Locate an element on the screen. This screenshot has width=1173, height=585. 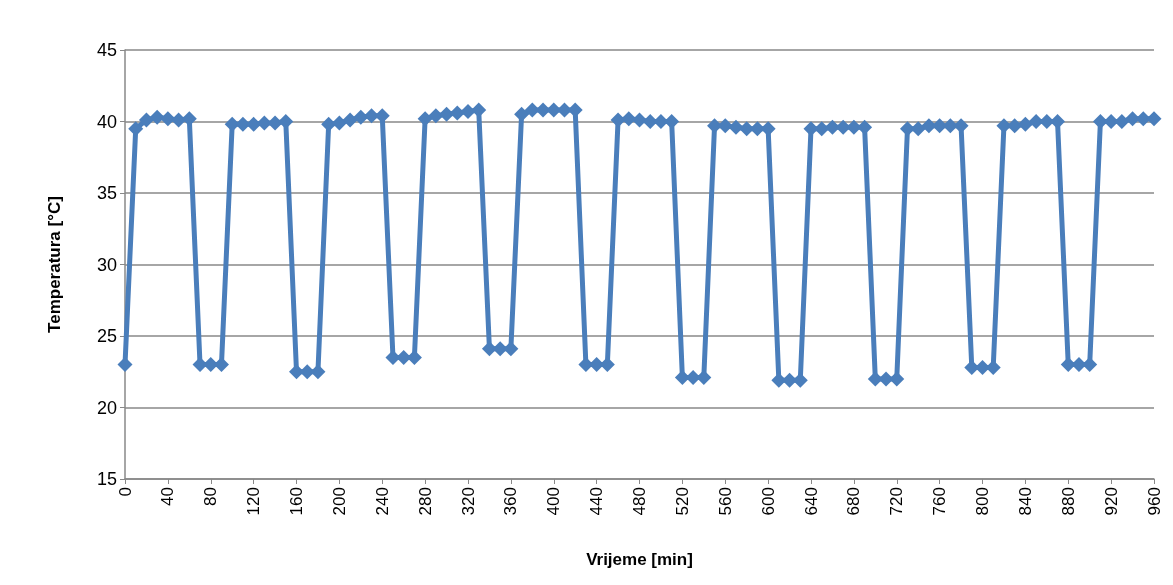
y-tick-label: 30 is located at coordinates (106, 264).